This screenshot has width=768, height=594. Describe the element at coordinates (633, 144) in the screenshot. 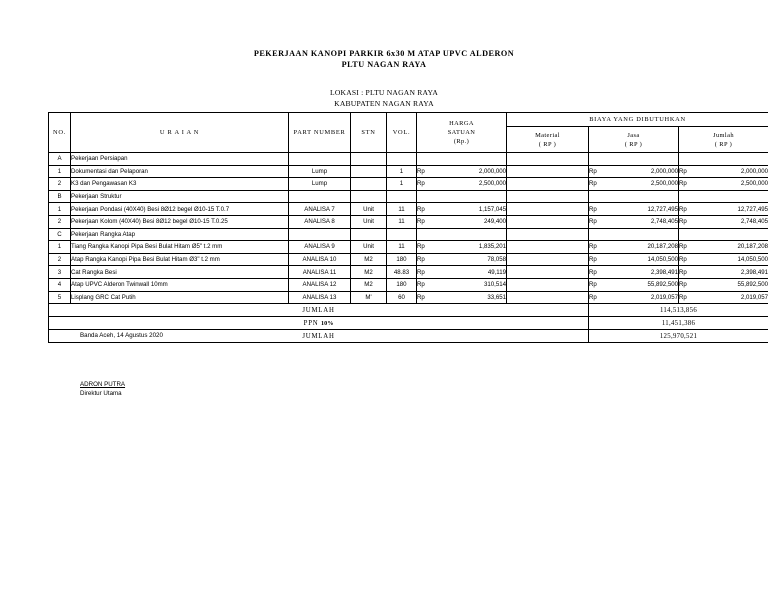

I see `header-jasa-line2: ( RP )` at that location.